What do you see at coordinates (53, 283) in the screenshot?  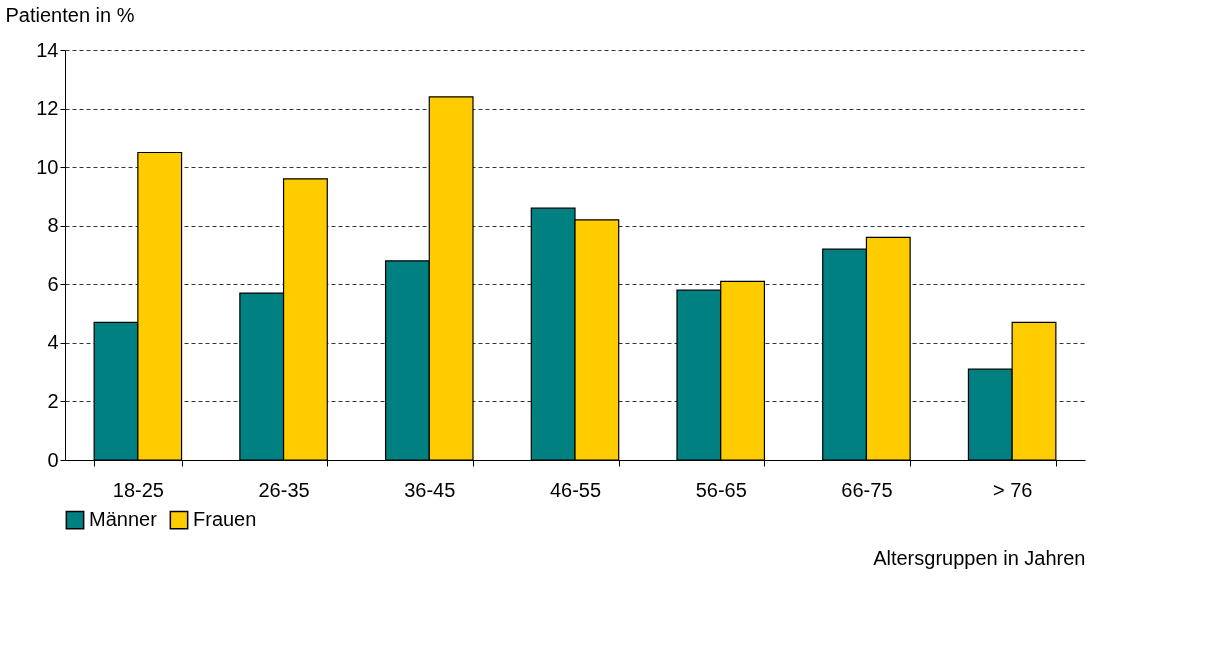 I see `y-tick-label: 6` at bounding box center [53, 283].